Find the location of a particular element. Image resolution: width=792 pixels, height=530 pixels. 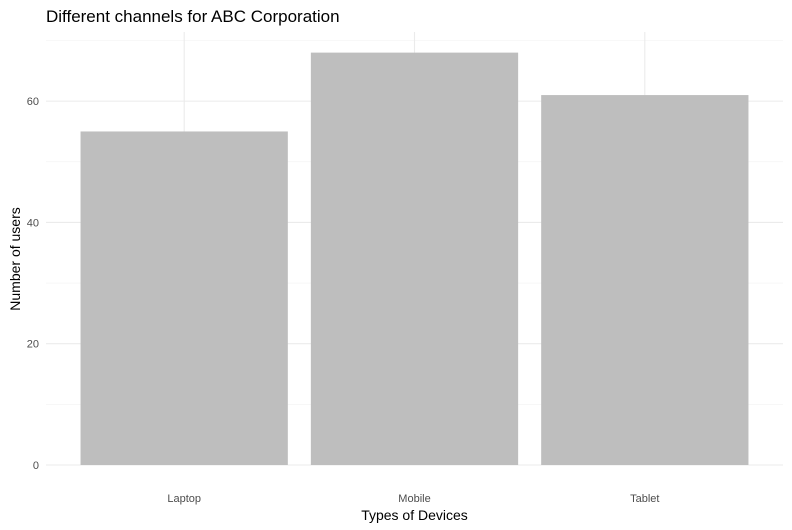

y-axis-title: Number of users is located at coordinates (15, 258).